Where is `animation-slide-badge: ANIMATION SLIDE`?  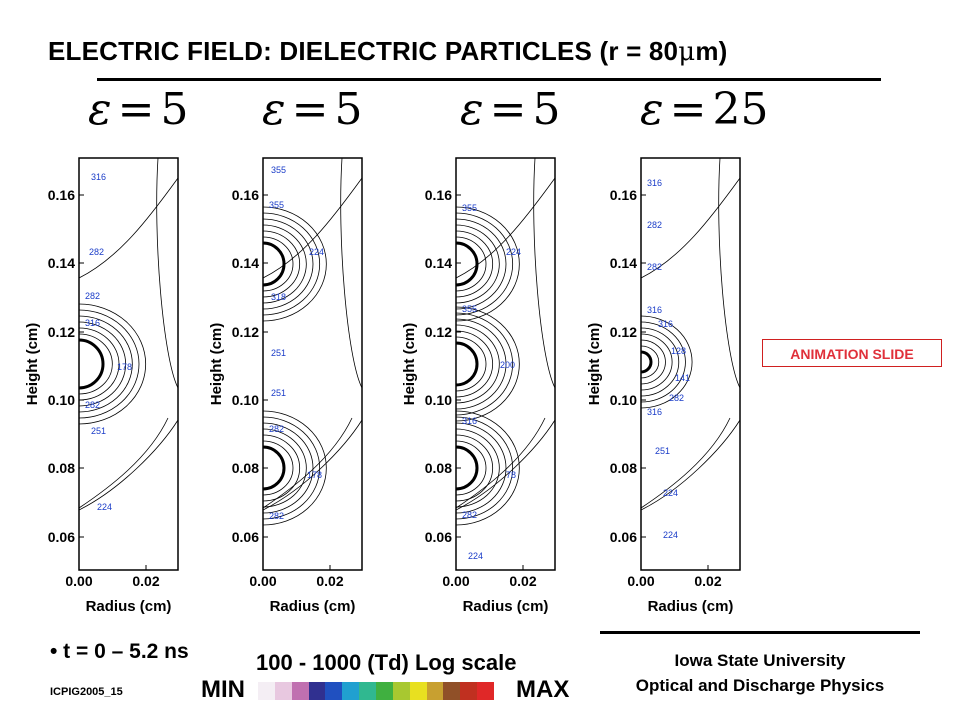
animation-slide-badge: ANIMATION SLIDE is located at coordinates (852, 353).